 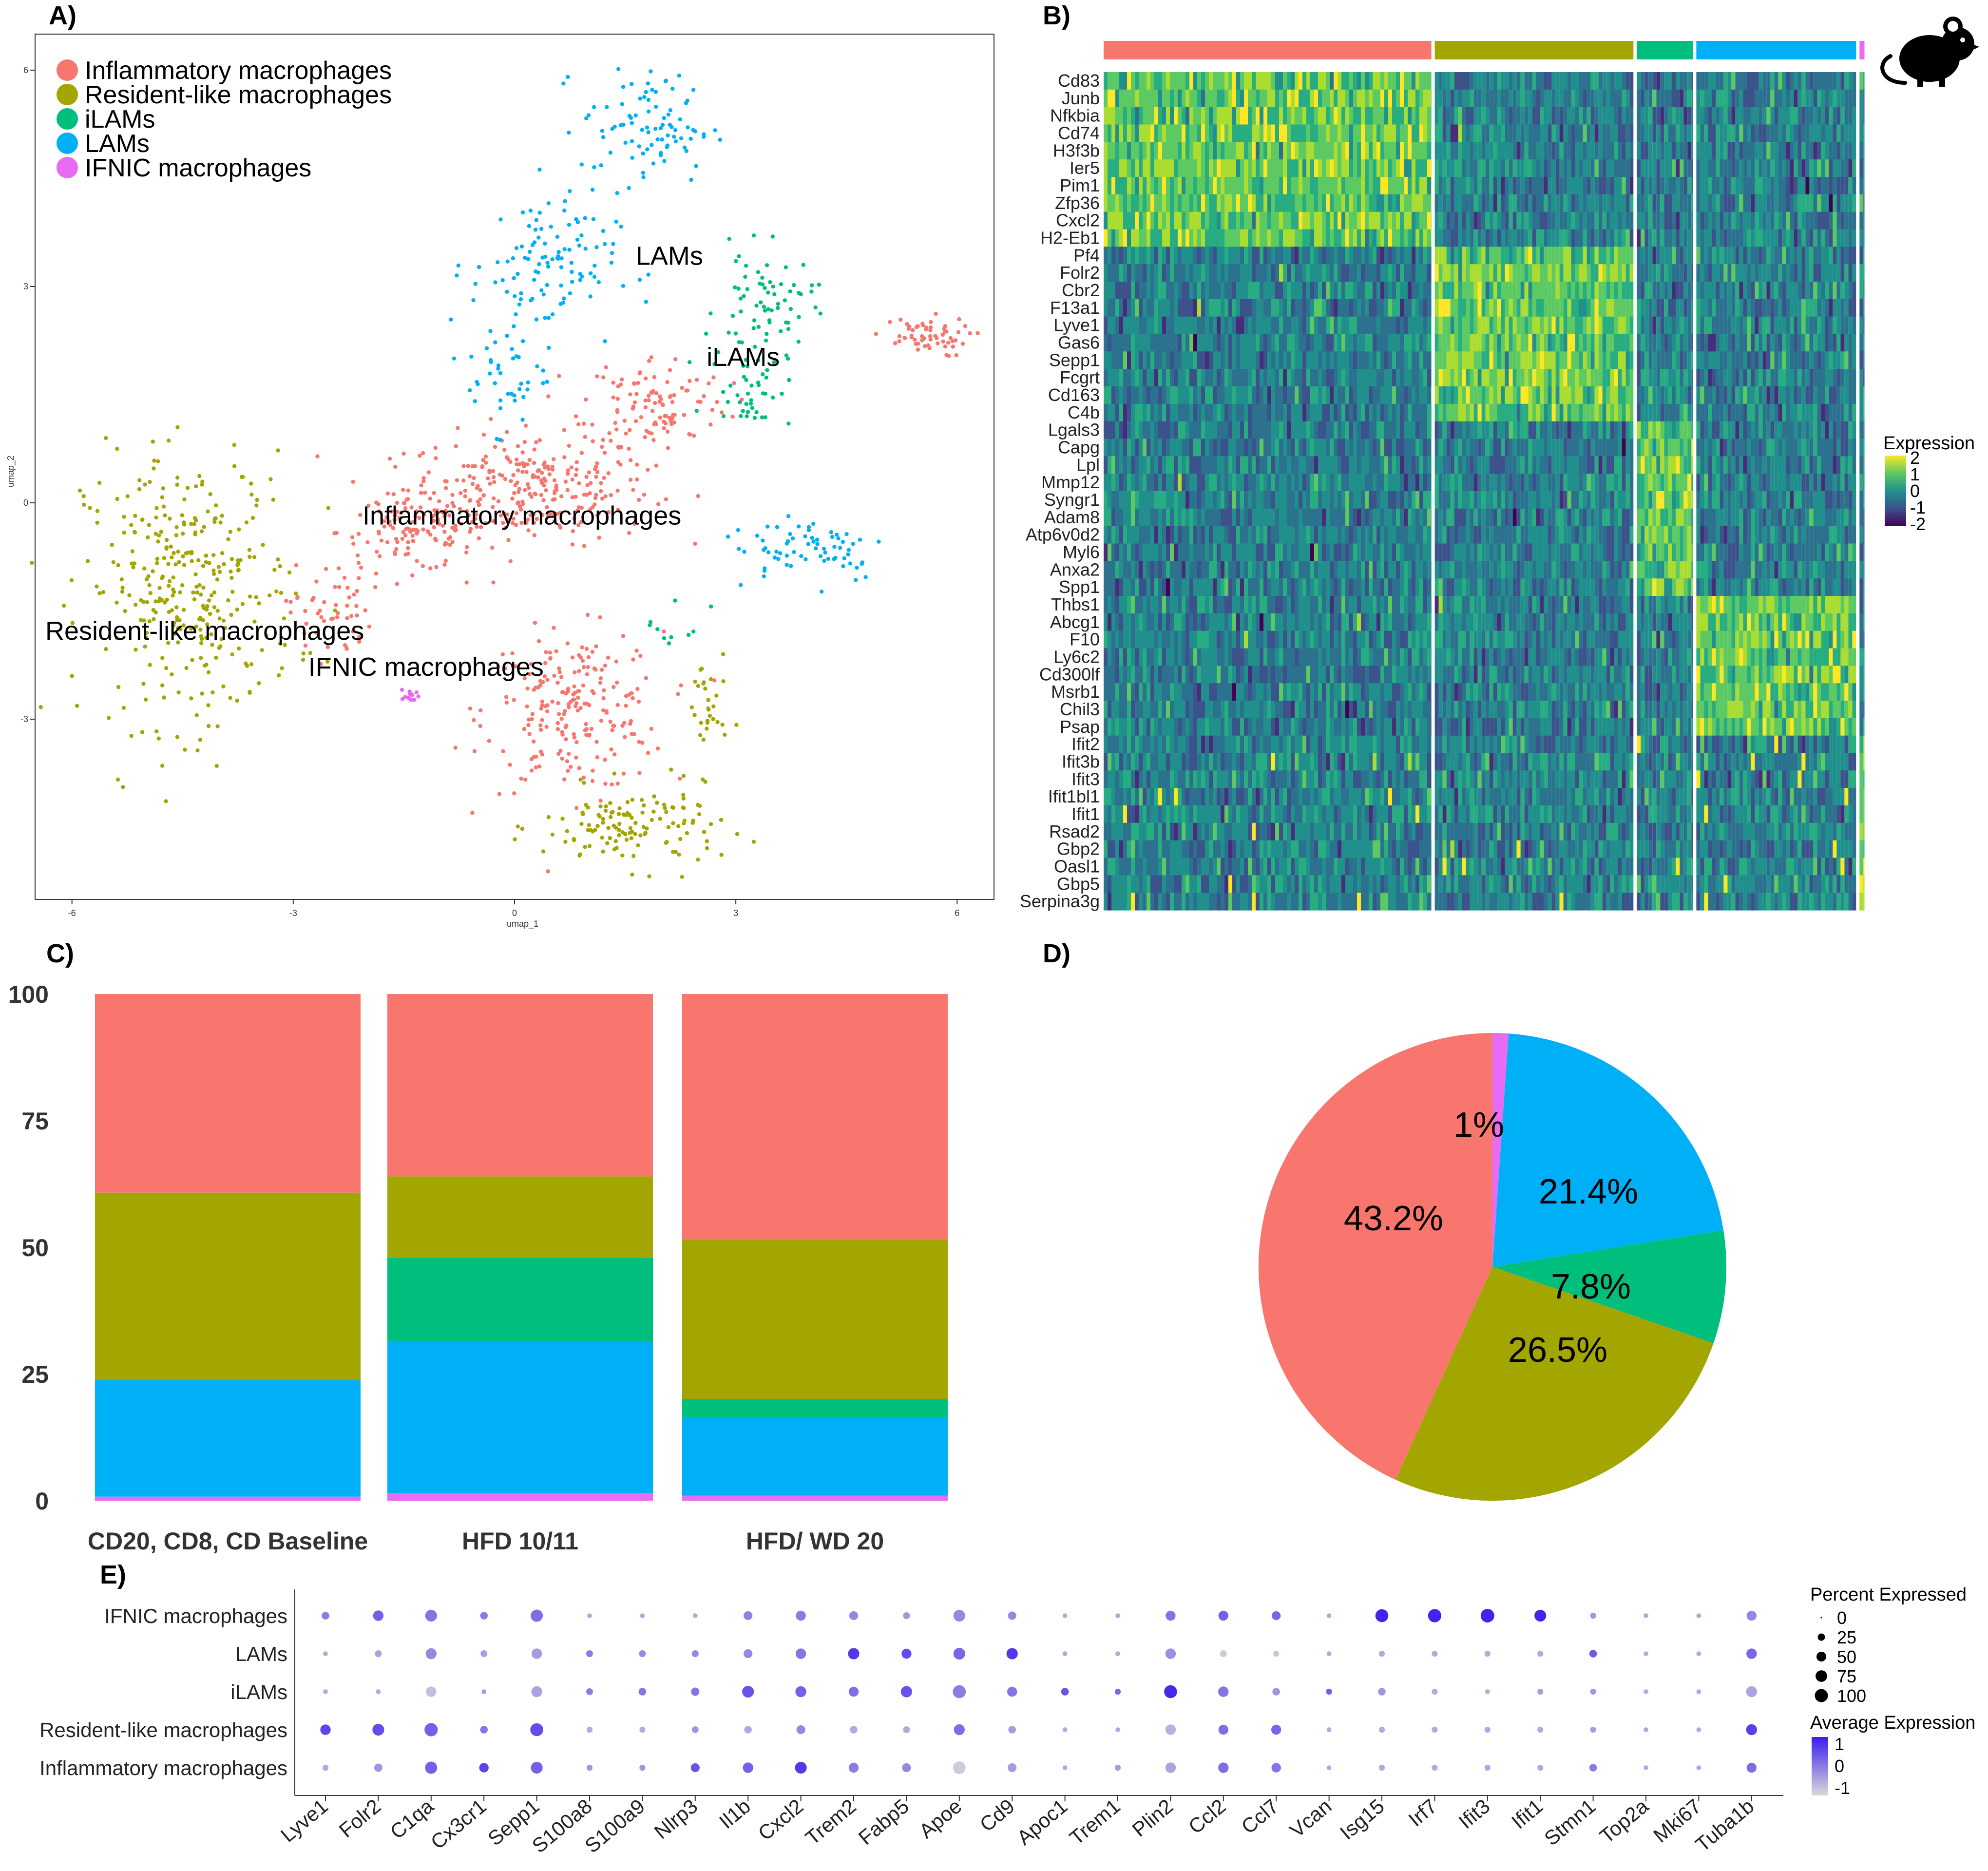 I want to click on umap-point-ilams, so click(x=758, y=360).